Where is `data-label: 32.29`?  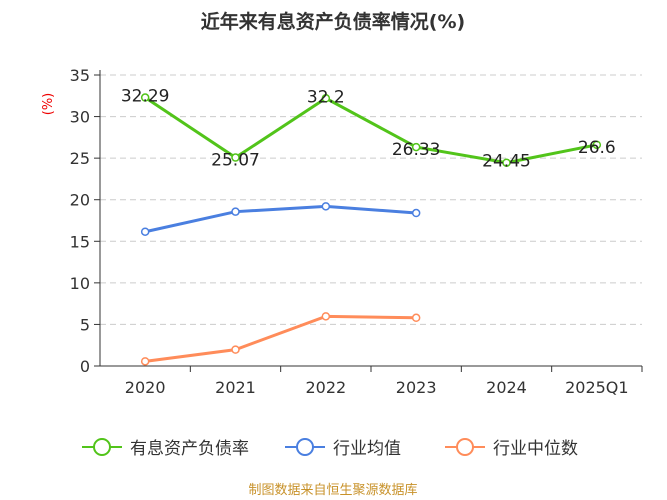 data-label: 32.29 is located at coordinates (145, 97).